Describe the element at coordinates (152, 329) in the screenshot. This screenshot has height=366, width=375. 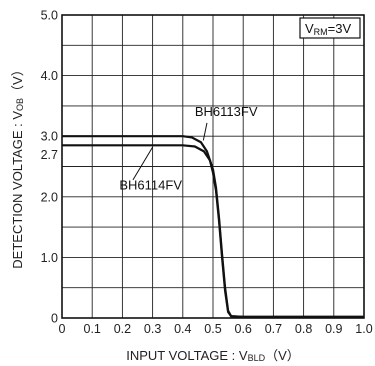
I see `x-tick-label: 0.3` at that location.